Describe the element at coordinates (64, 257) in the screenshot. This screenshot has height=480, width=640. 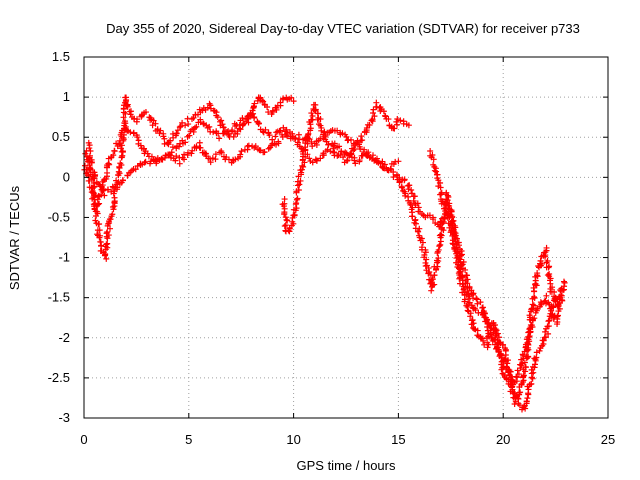
I see `y-tick-label: -1` at that location.